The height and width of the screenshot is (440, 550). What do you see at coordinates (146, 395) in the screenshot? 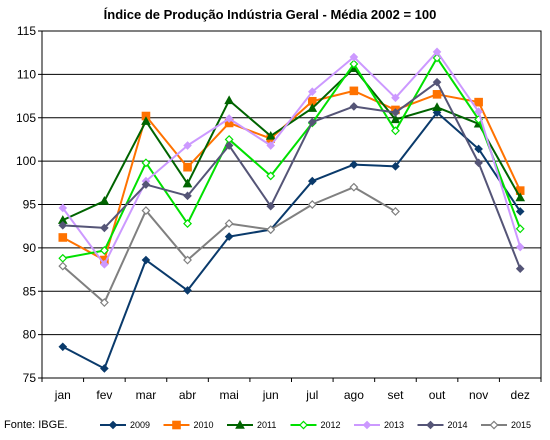
I see `x-tick-label: mar` at bounding box center [146, 395].